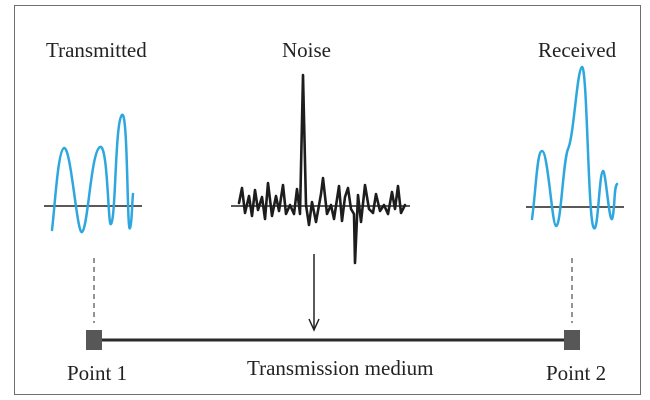  What do you see at coordinates (577, 50) in the screenshot?
I see `received-label: Received` at bounding box center [577, 50].